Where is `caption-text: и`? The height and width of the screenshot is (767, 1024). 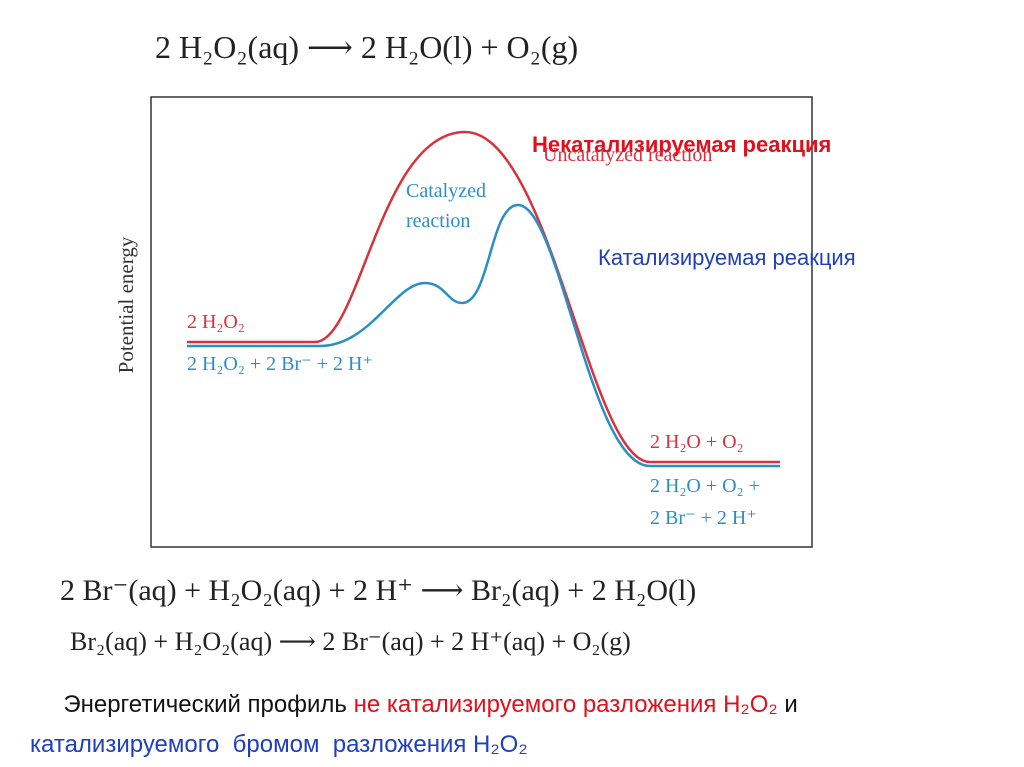 caption-text: и is located at coordinates (788, 704).